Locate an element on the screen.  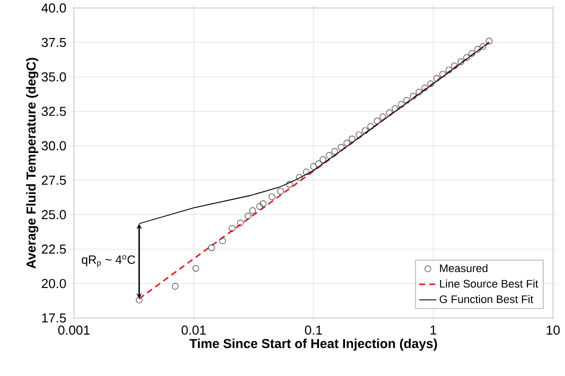
y-tick-label: 35.0 is located at coordinates (54, 77).